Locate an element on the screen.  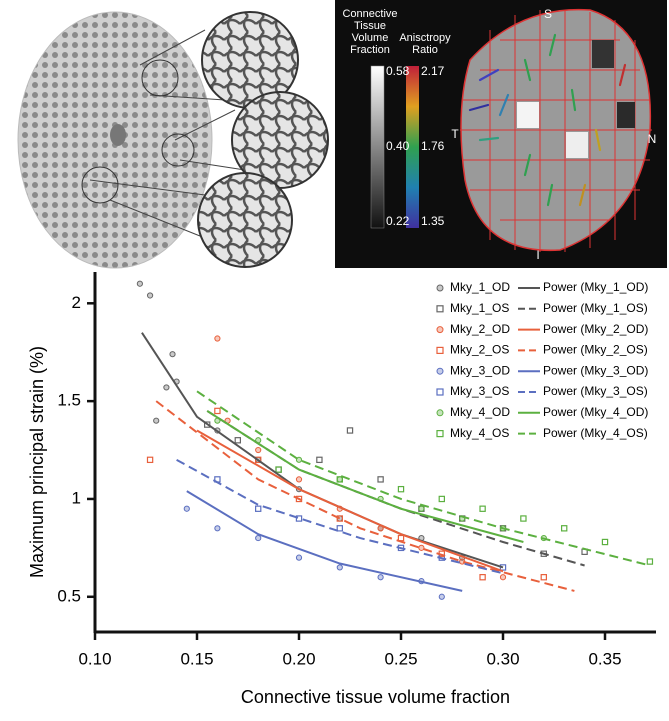
direction-label: T is located at coordinates (455, 134).